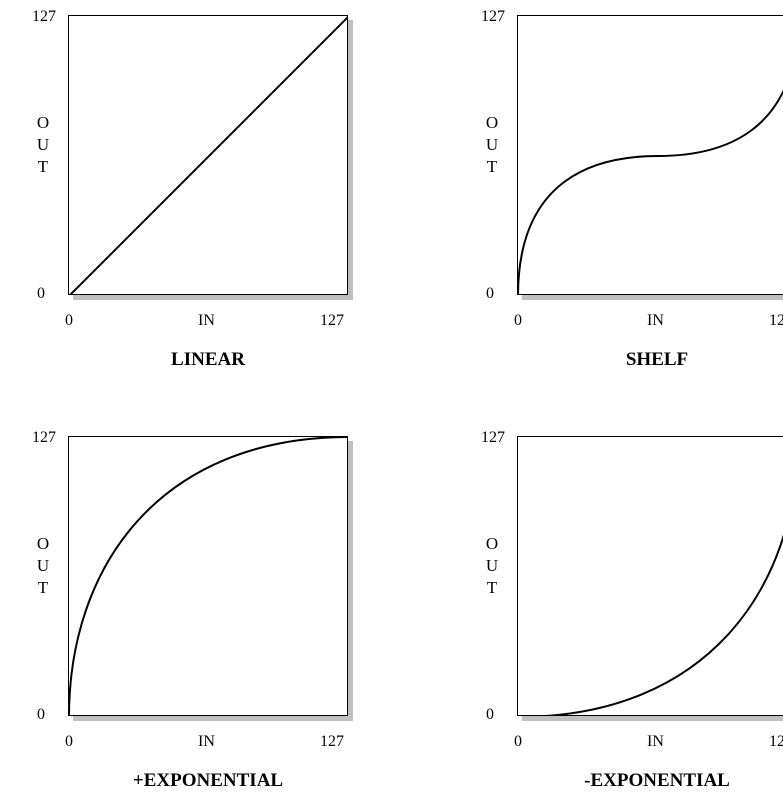 This screenshot has height=806, width=783. I want to click on linear-curve, so click(208, 155).